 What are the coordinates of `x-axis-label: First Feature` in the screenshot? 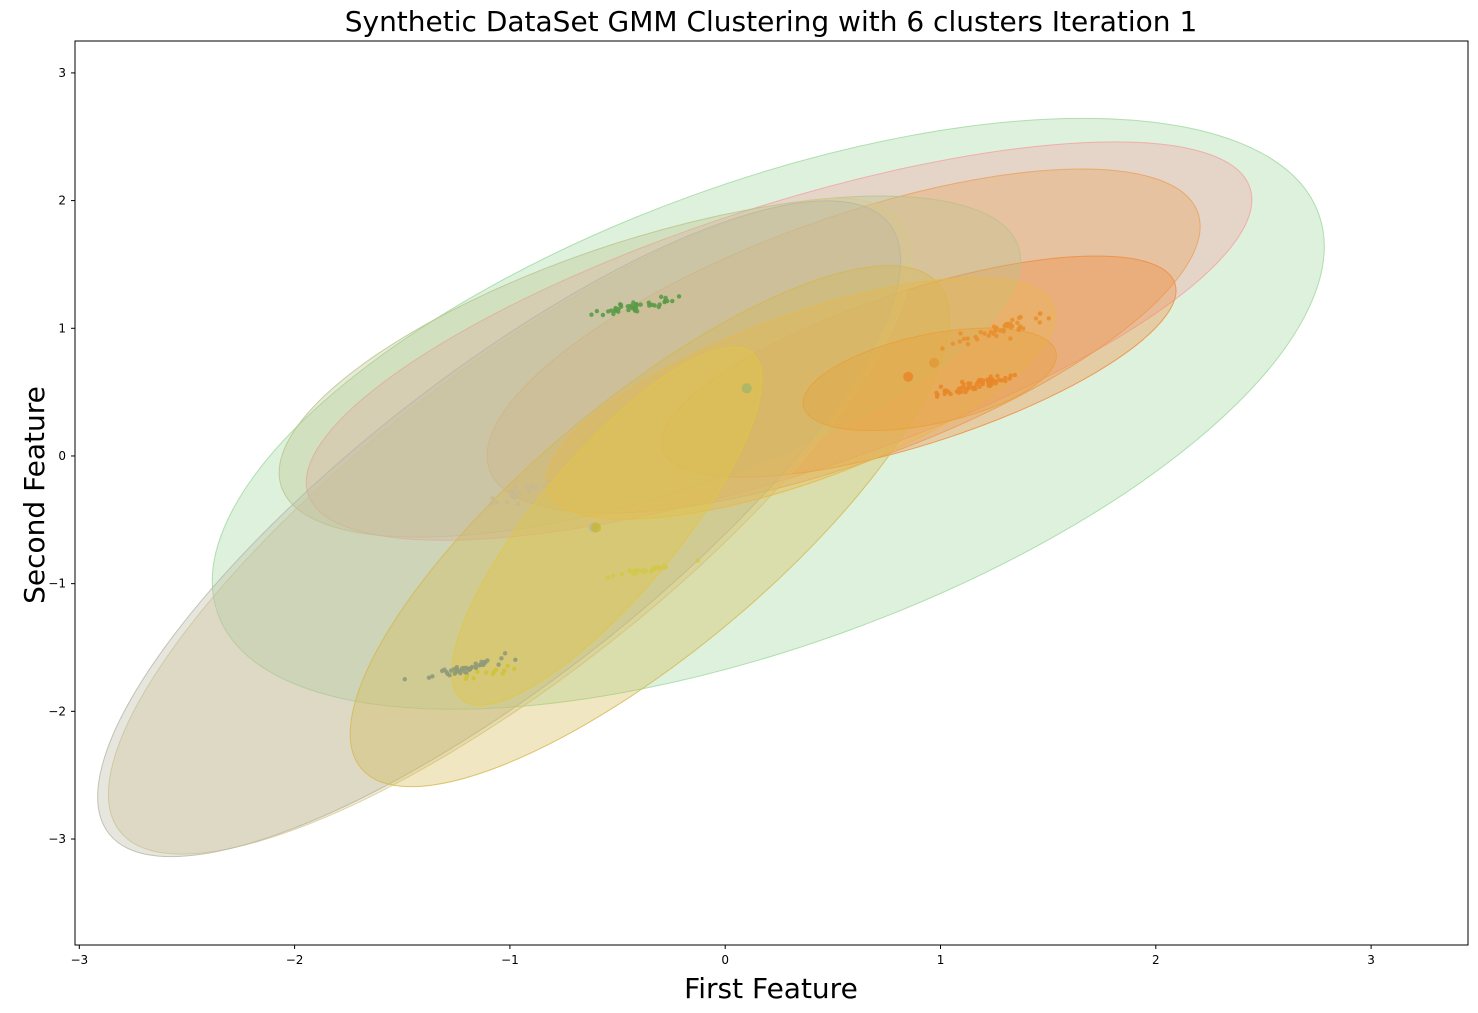 It's located at (771, 988).